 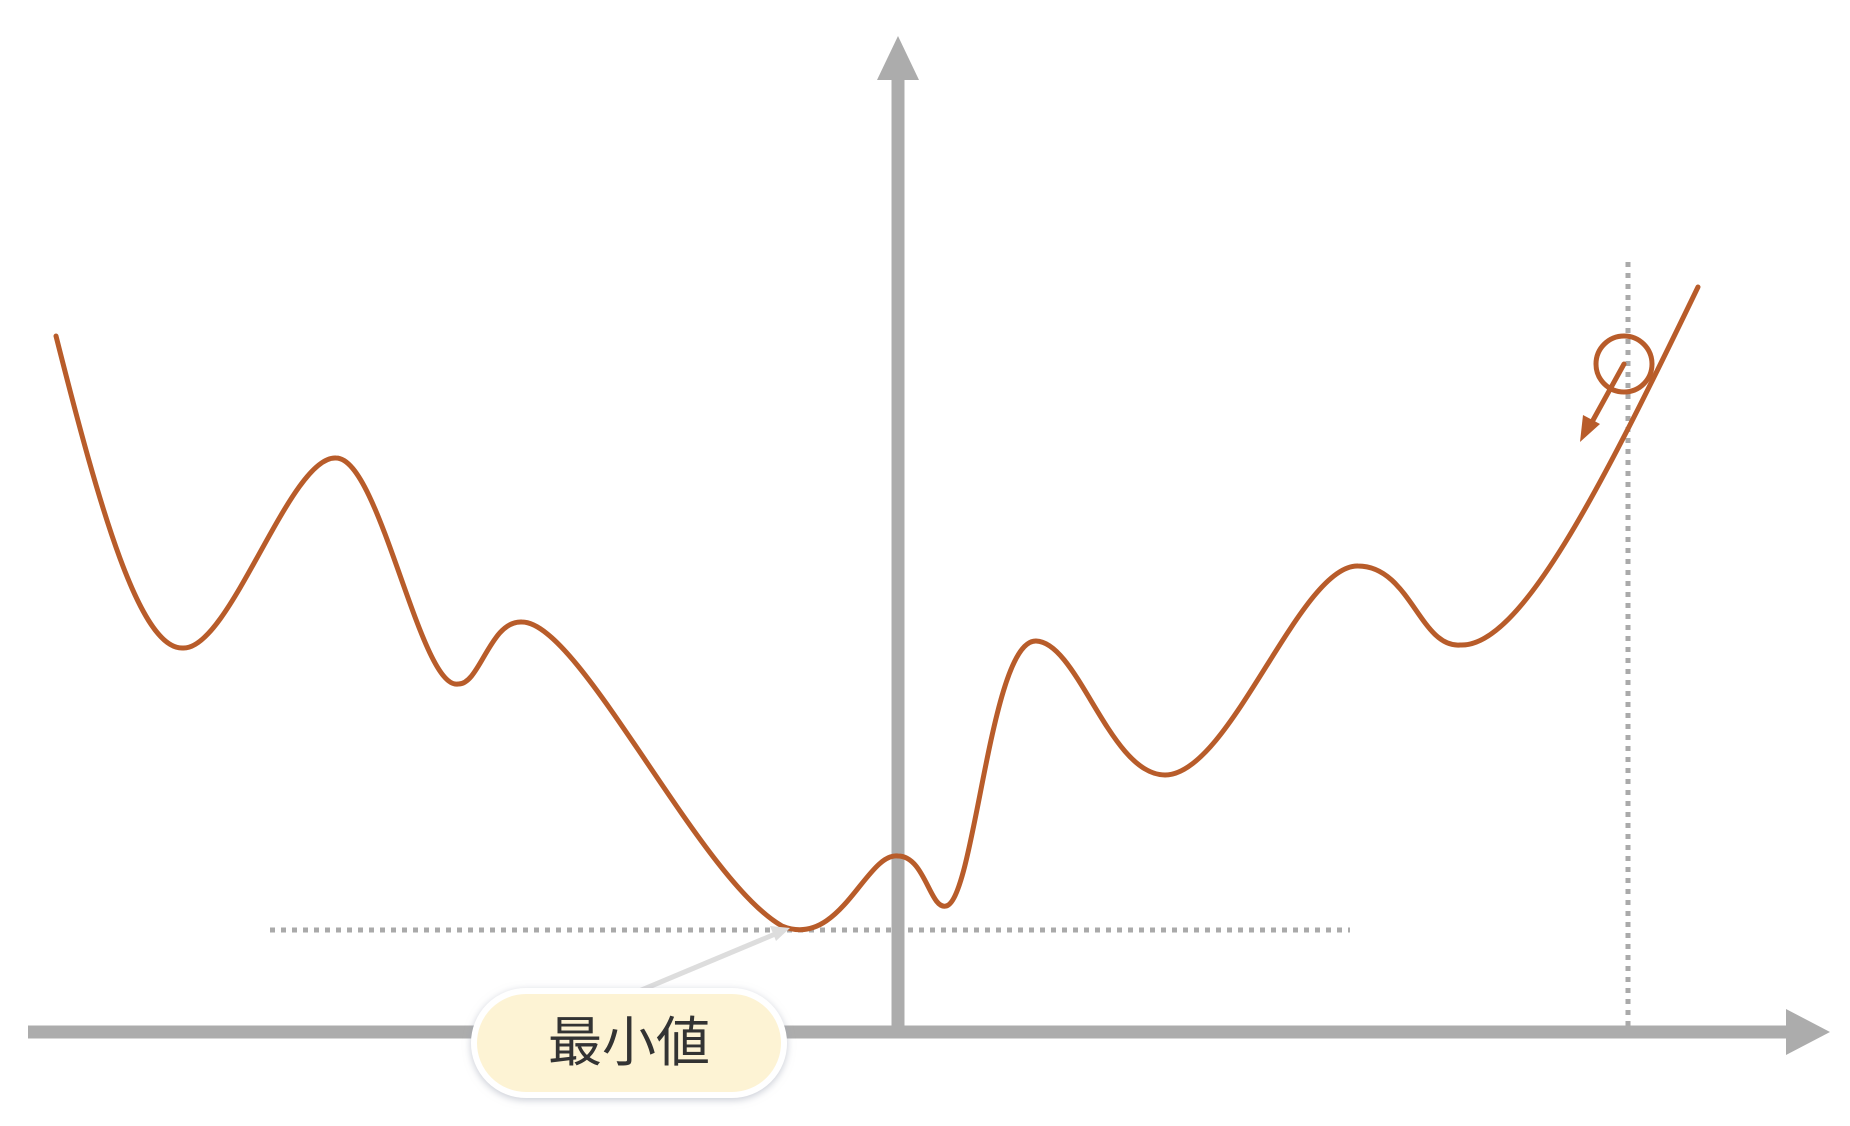 I want to click on minimum-label-text: 最小値, so click(x=629, y=1042).